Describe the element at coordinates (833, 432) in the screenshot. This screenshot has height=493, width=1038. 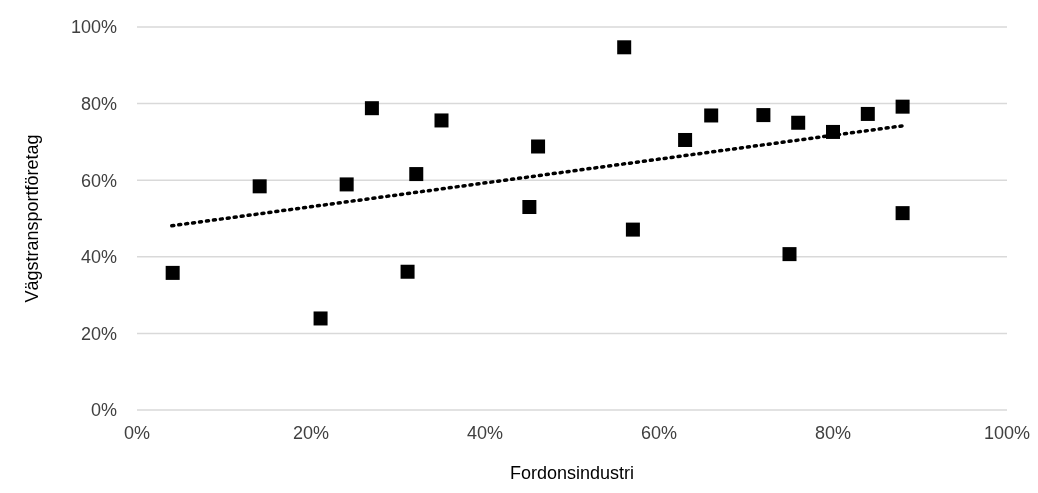
I see `x-tick-label: 80%` at that location.